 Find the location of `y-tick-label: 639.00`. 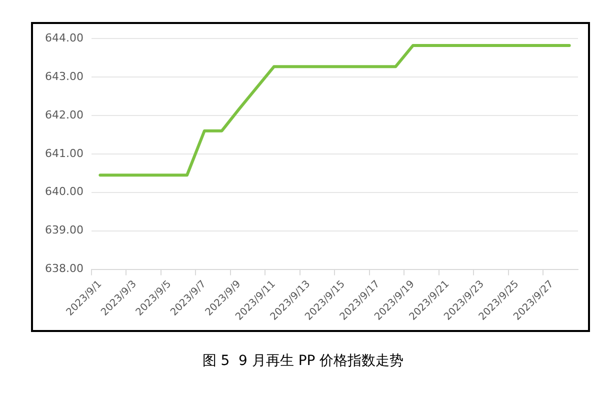

y-tick-label: 639.00 is located at coordinates (64, 230).